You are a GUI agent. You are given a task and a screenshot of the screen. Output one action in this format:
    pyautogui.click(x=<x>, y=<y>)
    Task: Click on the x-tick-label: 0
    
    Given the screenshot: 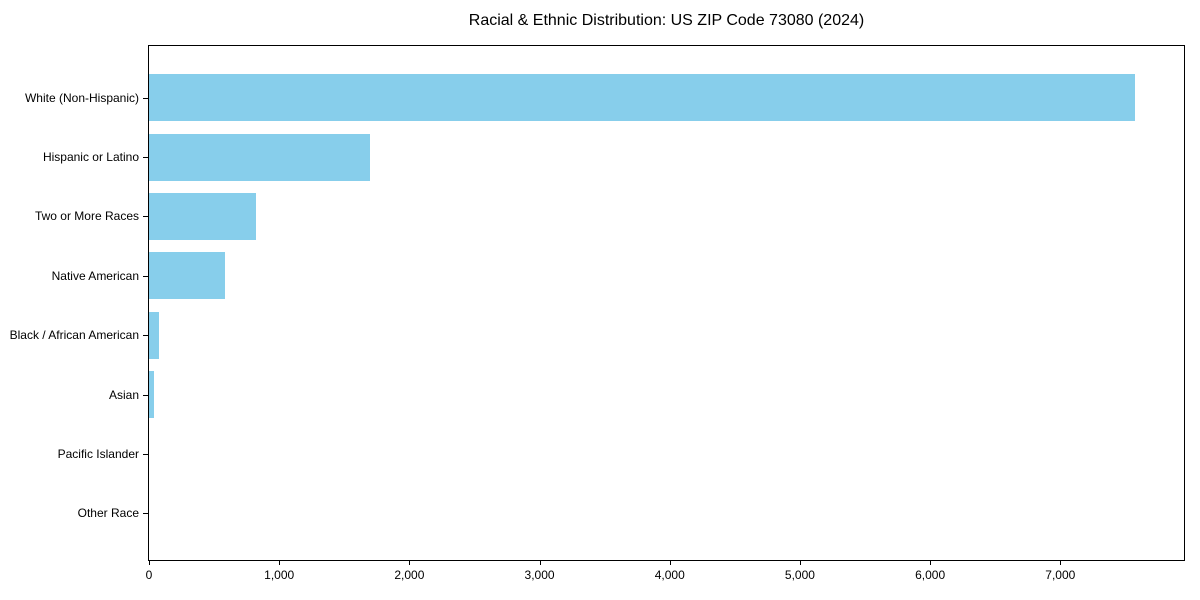 What is the action you would take?
    pyautogui.click(x=149, y=575)
    